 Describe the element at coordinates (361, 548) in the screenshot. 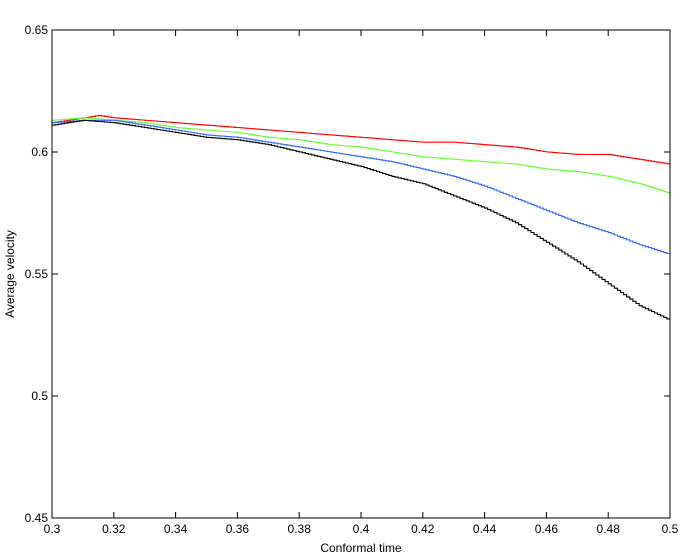

I see `x-axis-title: Conformal time` at that location.